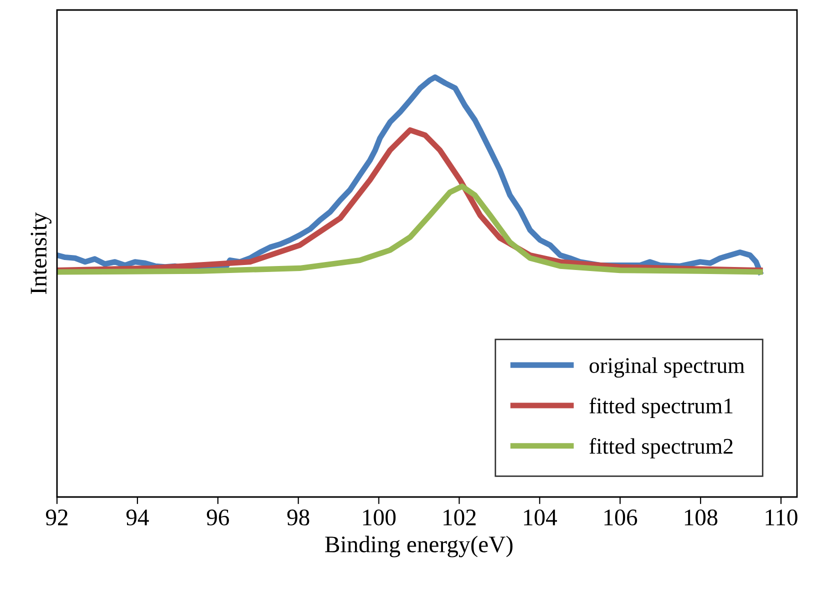 Image resolution: width=813 pixels, height=601 pixels. What do you see at coordinates (460, 517) in the screenshot?
I see `x-tick-label: 102` at bounding box center [460, 517].